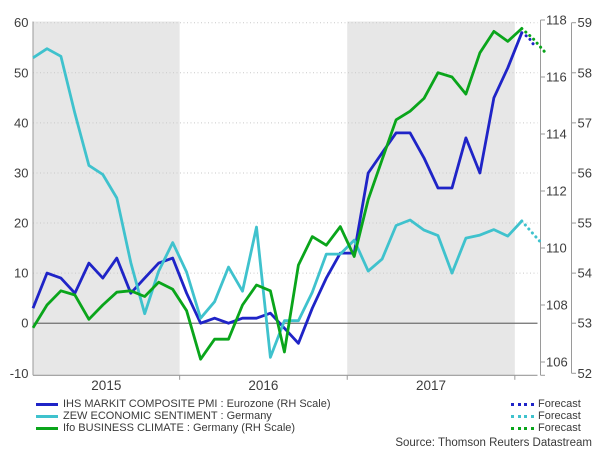 The width and height of the screenshot is (600, 450). What do you see at coordinates (21, 273) in the screenshot?
I see `left-axis-tick-label: 10` at bounding box center [21, 273].